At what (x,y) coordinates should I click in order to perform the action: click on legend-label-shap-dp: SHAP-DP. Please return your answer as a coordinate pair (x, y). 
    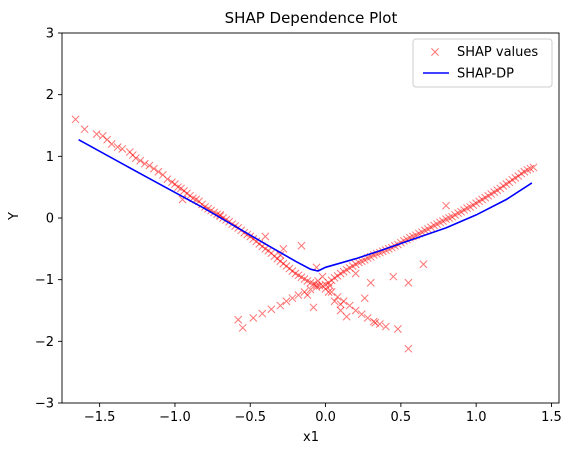
    Looking at the image, I should click on (485, 74).